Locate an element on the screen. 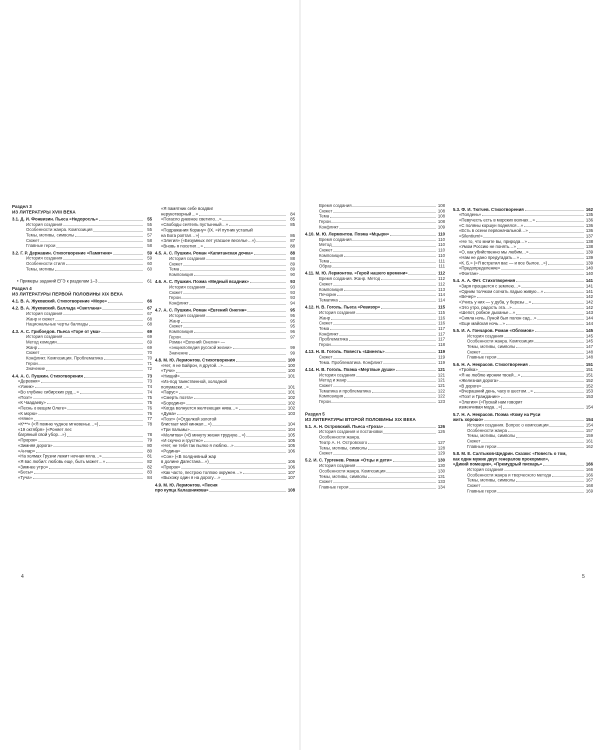 The width and height of the screenshot is (600, 750). toc-poem: «Узник» 74 is located at coordinates (82, 386).